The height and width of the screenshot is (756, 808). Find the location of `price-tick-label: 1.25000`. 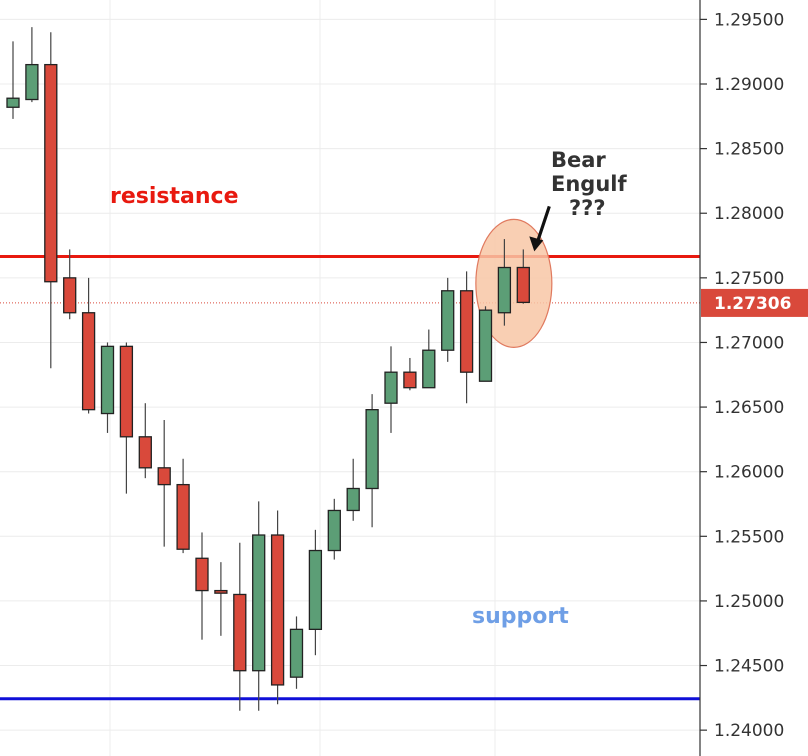

price-tick-label: 1.25000 is located at coordinates (749, 602).